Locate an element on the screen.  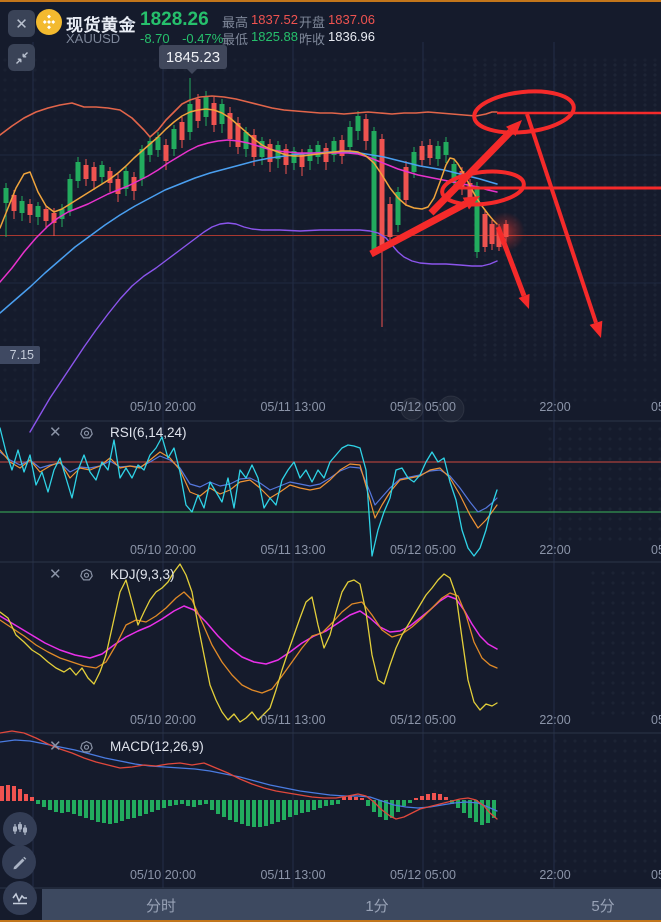
x-axis-label: 05/11 13:00 is located at coordinates (293, 720).